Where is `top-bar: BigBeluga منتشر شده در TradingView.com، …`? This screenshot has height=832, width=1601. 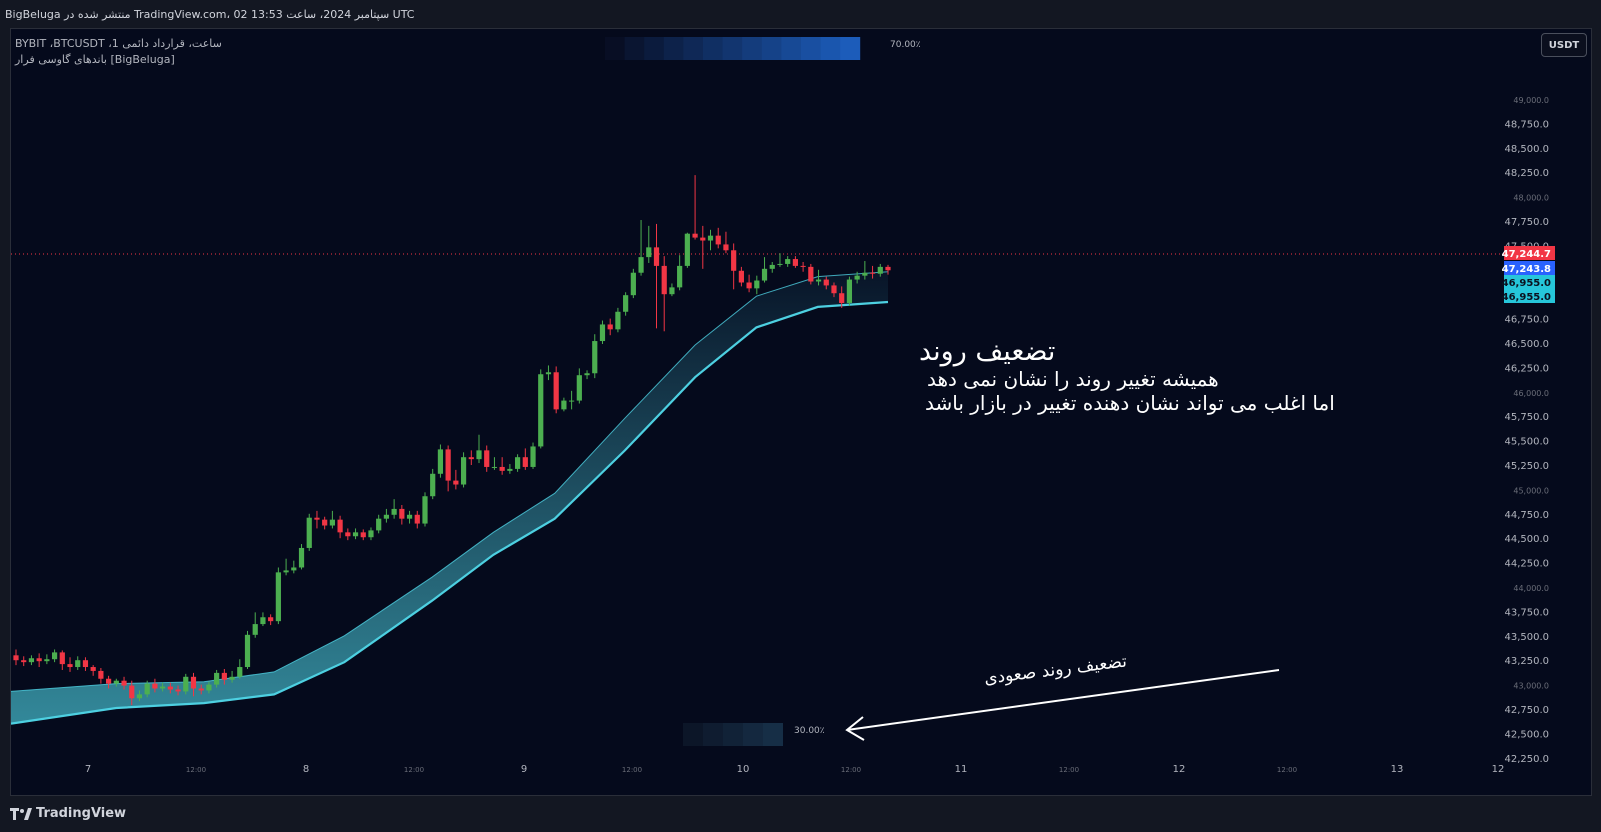 top-bar: BigBeluga منتشر شده در TradingView.com، … is located at coordinates (800, 14).